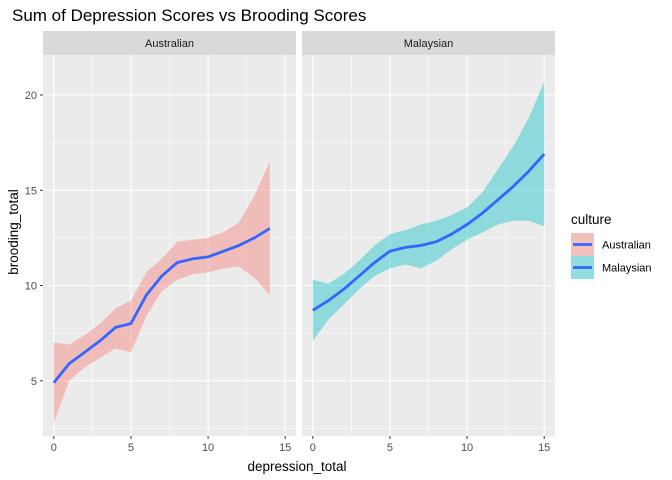  What do you see at coordinates (34, 239) in the screenshot?
I see `y-axis: 5 10 15 20` at bounding box center [34, 239].